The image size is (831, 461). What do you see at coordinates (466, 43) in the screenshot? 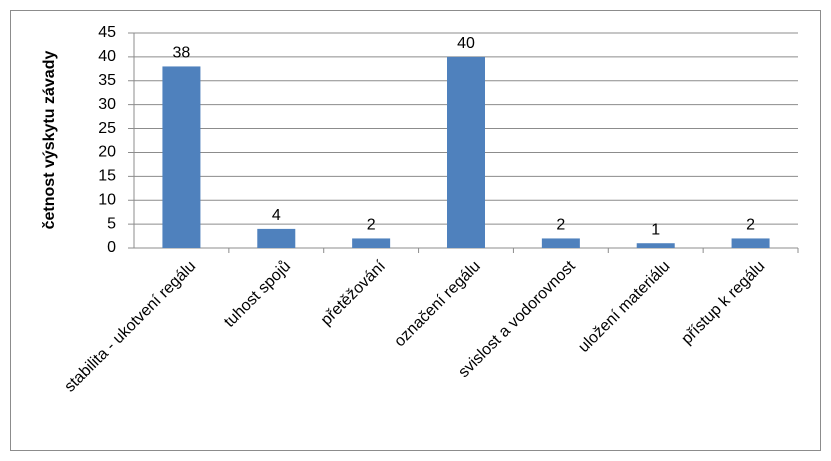
I see `data-label: 40` at bounding box center [466, 43].